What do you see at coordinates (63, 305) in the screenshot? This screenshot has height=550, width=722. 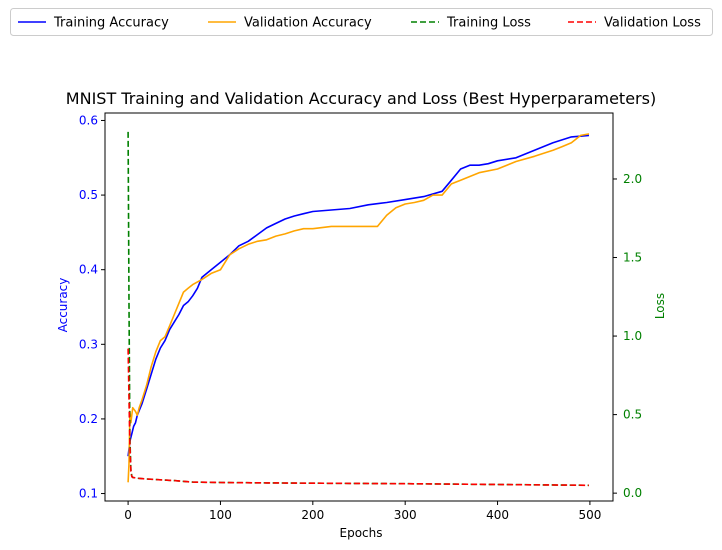 I see `left-axis-label: Accuracy` at bounding box center [63, 305].